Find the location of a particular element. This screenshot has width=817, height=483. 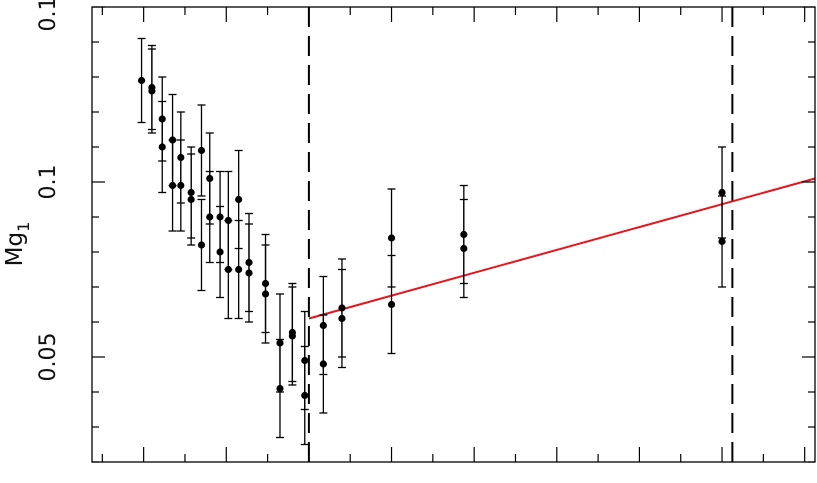

y-tick-label: 0.1 is located at coordinates (48, 182).